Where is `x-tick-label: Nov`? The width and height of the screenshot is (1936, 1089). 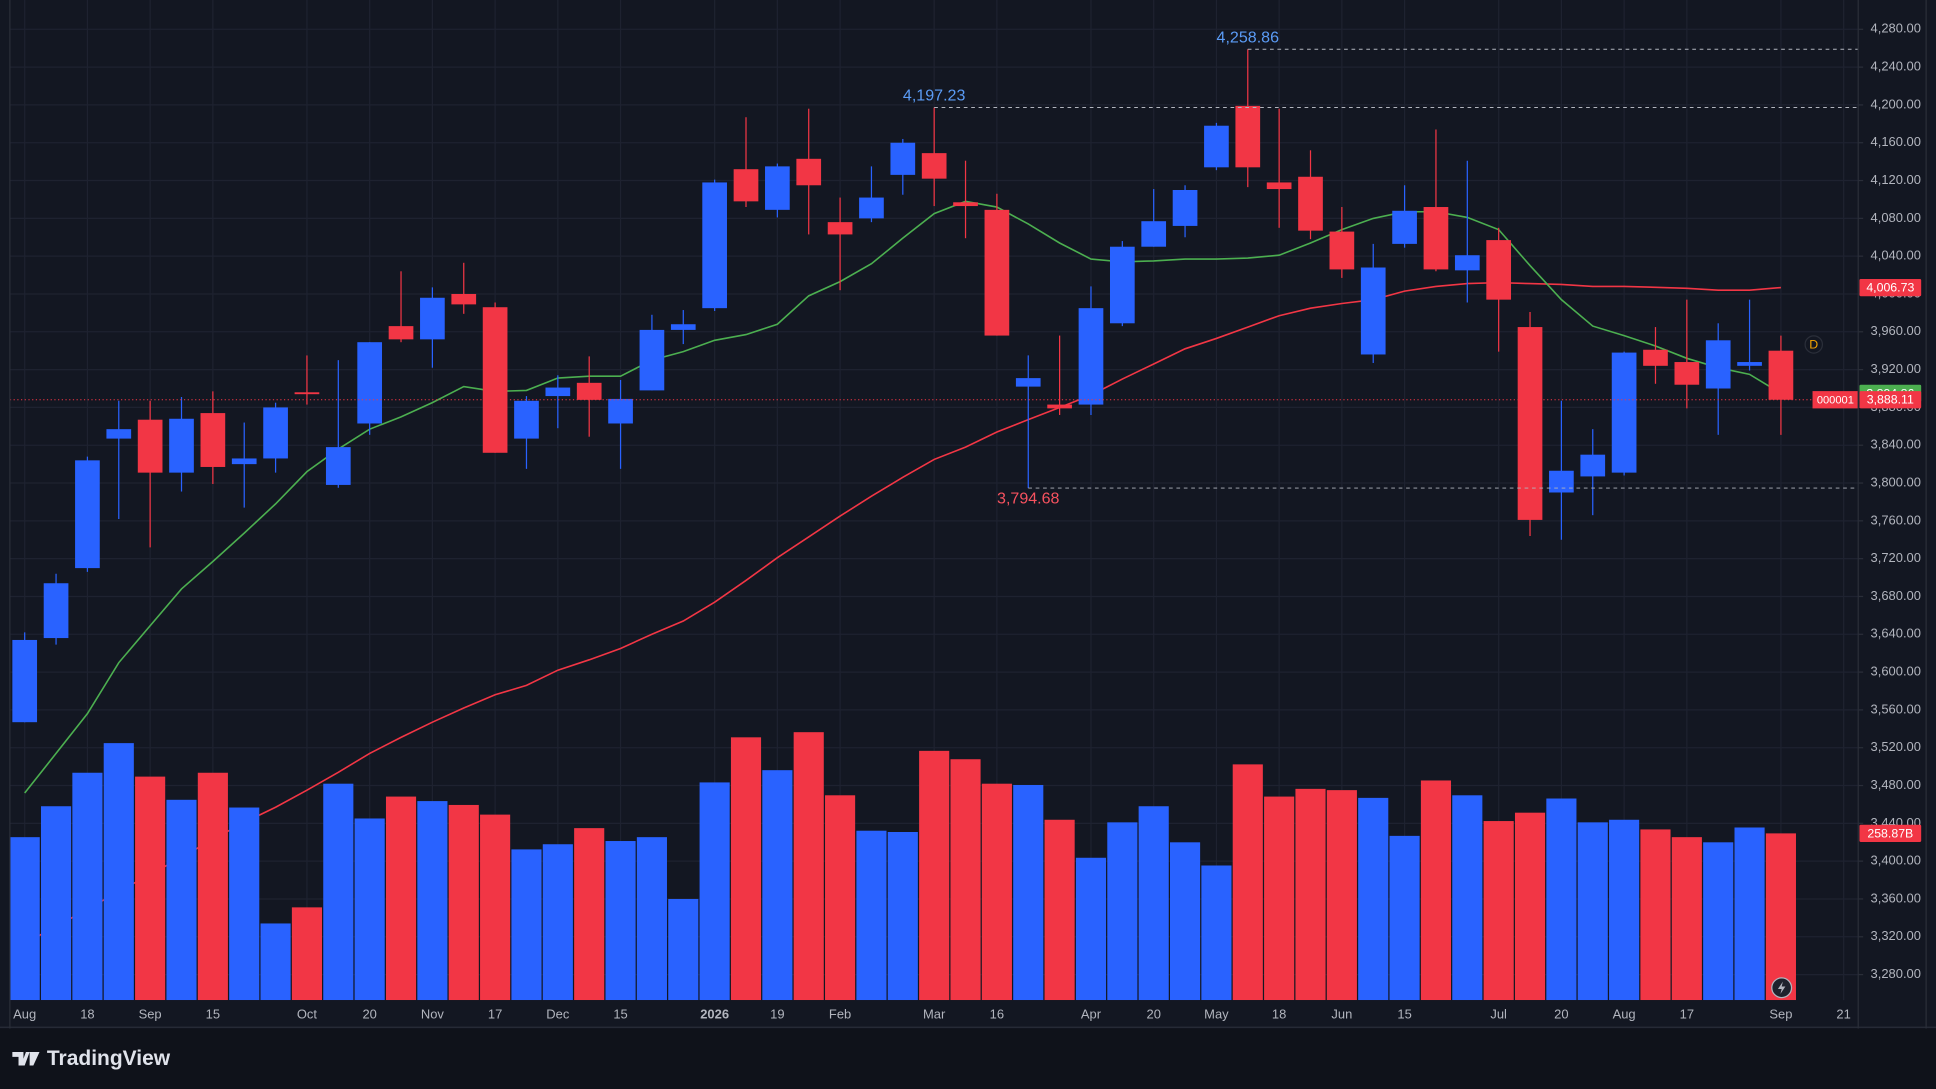 x-tick-label: Nov is located at coordinates (433, 1013).